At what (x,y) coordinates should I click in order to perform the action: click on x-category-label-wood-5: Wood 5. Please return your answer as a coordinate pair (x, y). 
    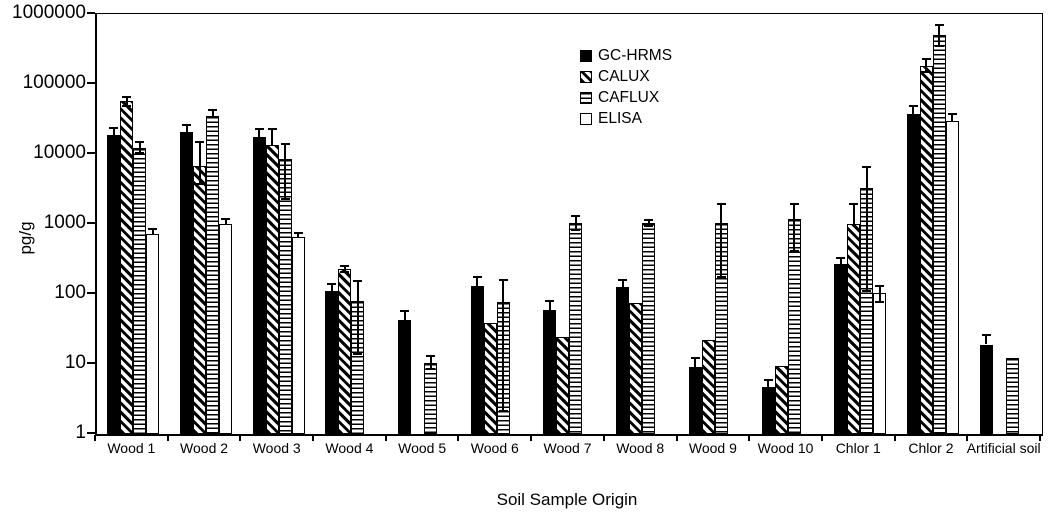
    Looking at the image, I should click on (422, 448).